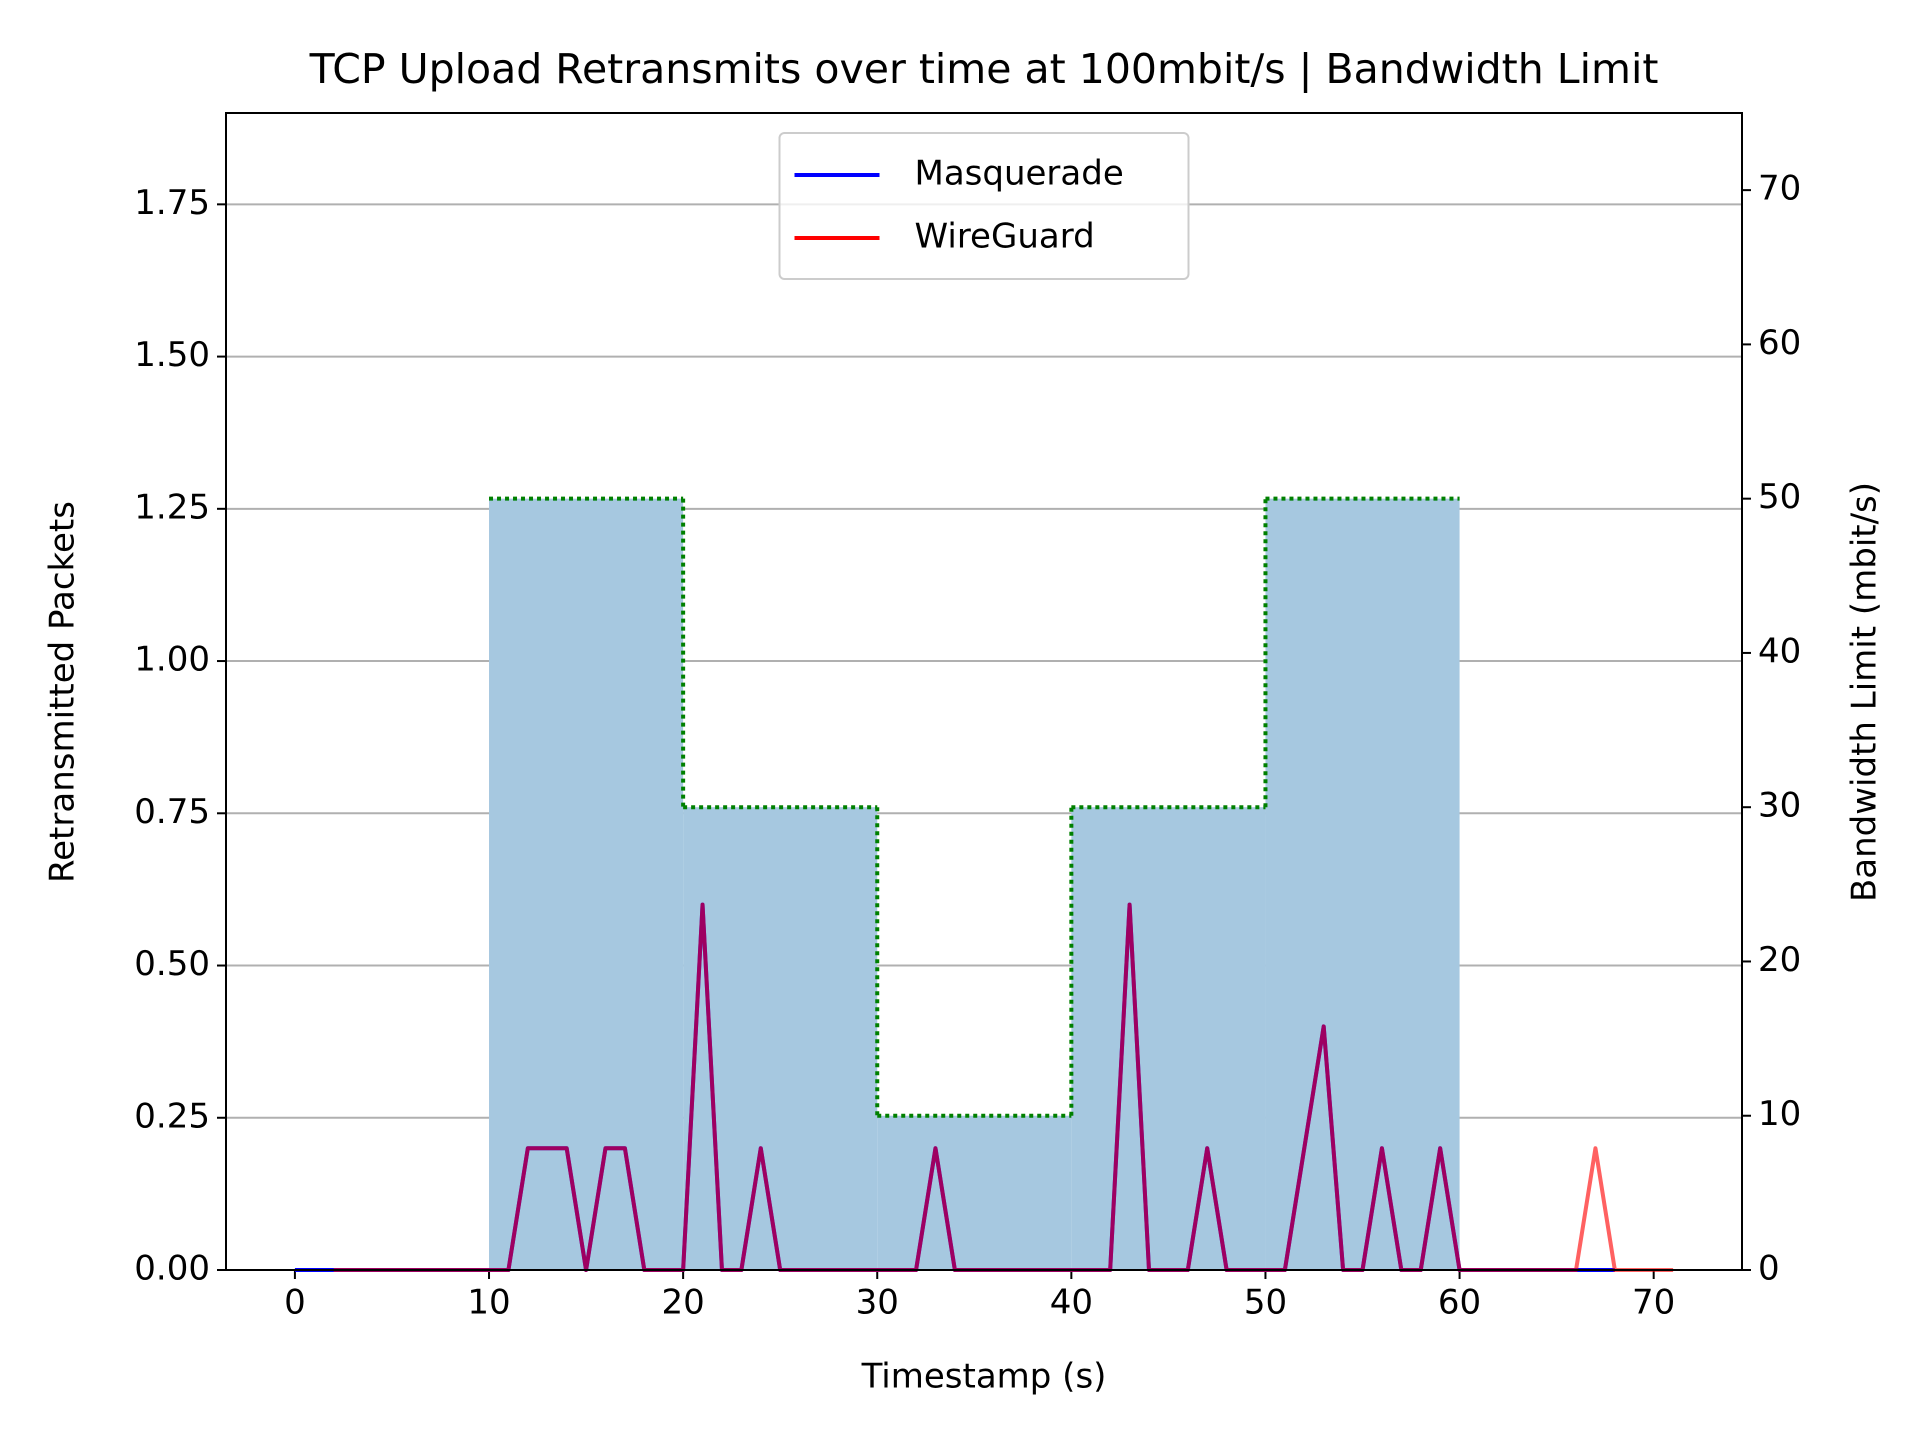 This screenshot has width=1920, height=1440. What do you see at coordinates (1779, 806) in the screenshot?
I see `y2-tick-label: 30` at bounding box center [1779, 806].